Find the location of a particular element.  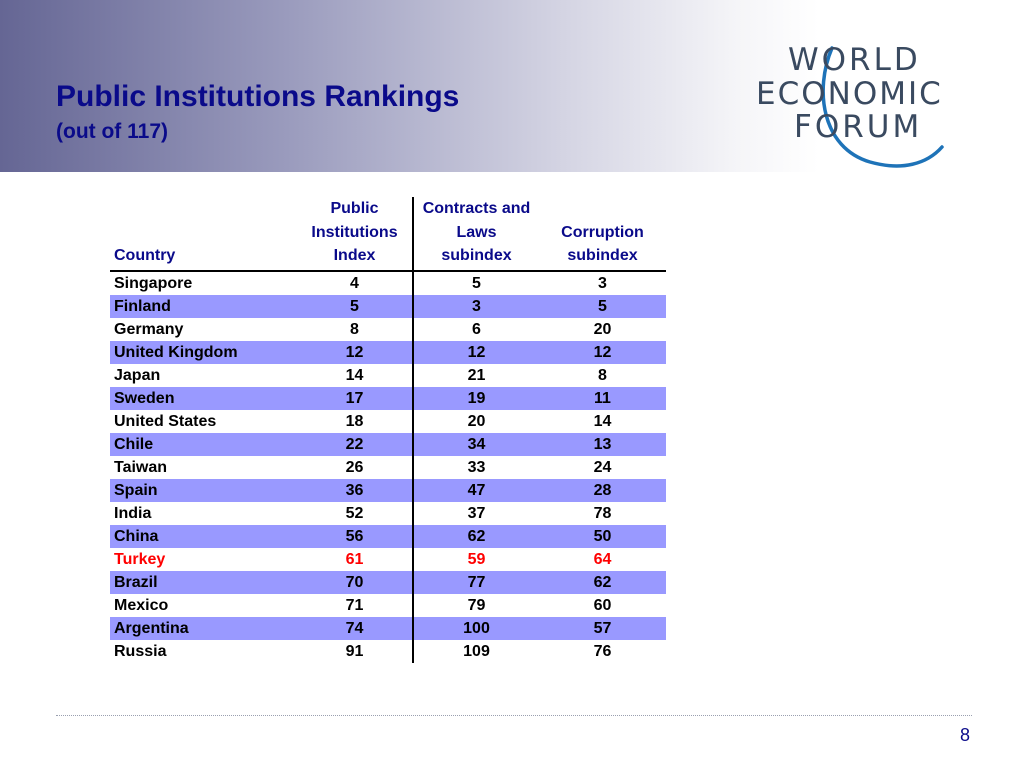

cell-country: Germany is located at coordinates (149, 329).